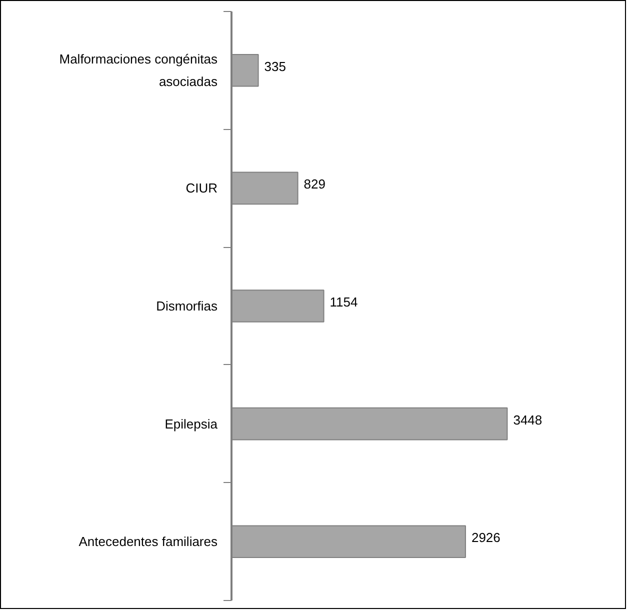 The image size is (628, 611). What do you see at coordinates (191, 424) in the screenshot?
I see `y-tick-label: Epilepsia` at bounding box center [191, 424].